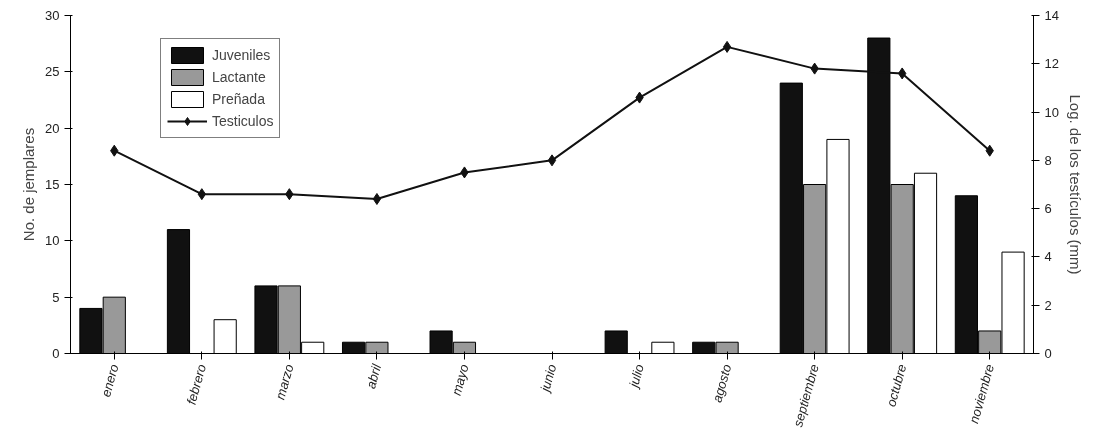  Describe the element at coordinates (1048, 160) in the screenshot. I see `y2-tick-label: 8` at that location.